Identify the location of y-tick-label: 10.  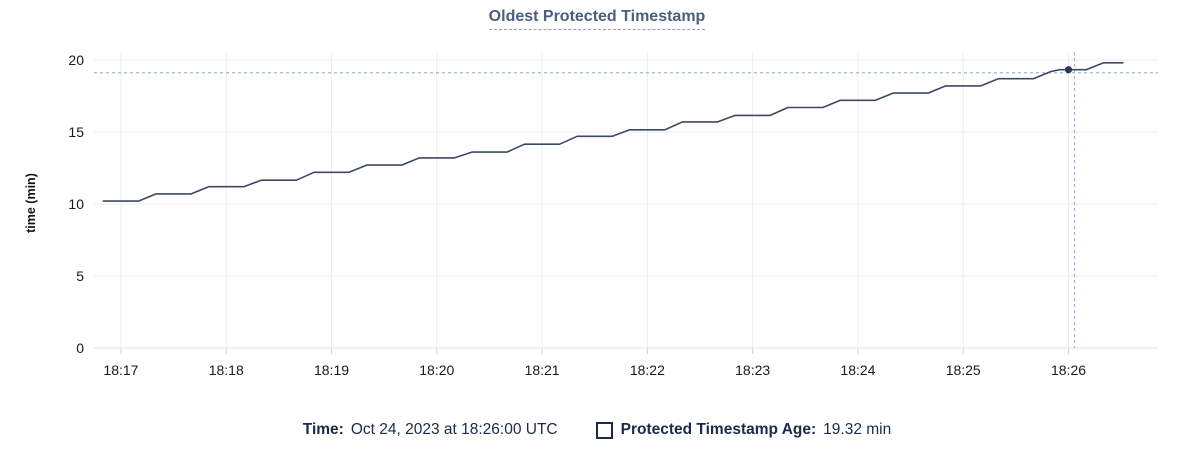
(76, 204).